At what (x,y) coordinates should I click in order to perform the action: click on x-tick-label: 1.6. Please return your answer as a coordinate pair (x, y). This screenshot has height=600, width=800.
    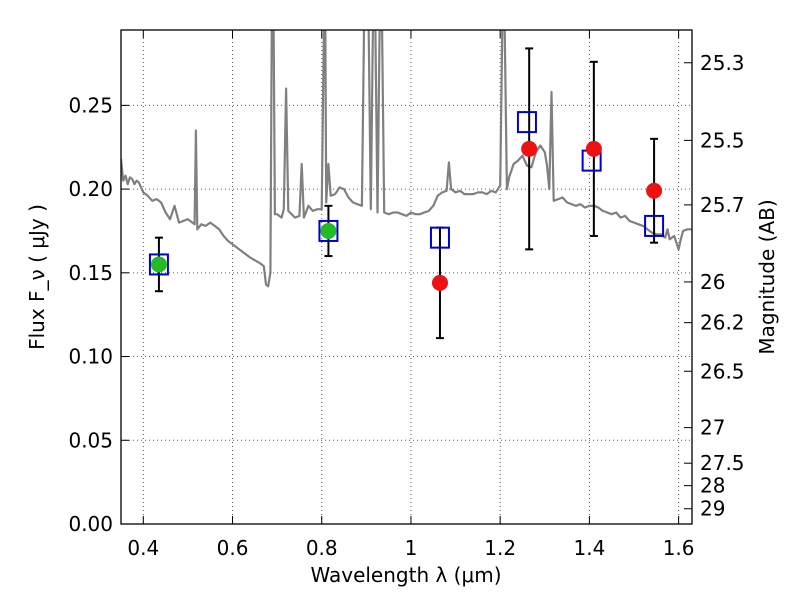
    Looking at the image, I should click on (679, 548).